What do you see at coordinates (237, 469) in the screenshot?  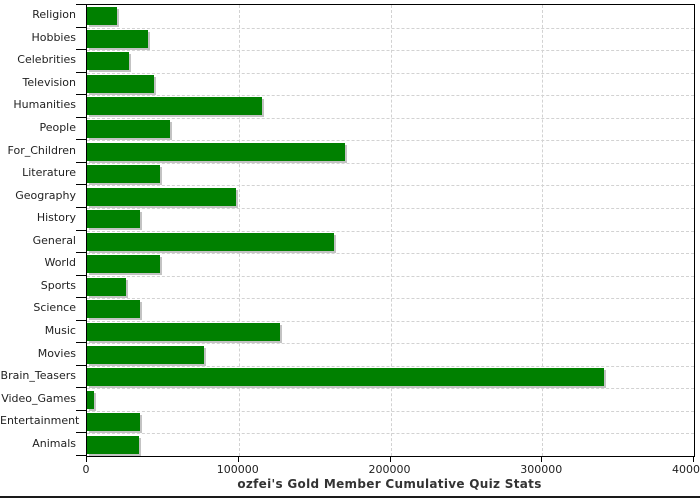 I see `x-tick-label: 100000` at bounding box center [237, 469].